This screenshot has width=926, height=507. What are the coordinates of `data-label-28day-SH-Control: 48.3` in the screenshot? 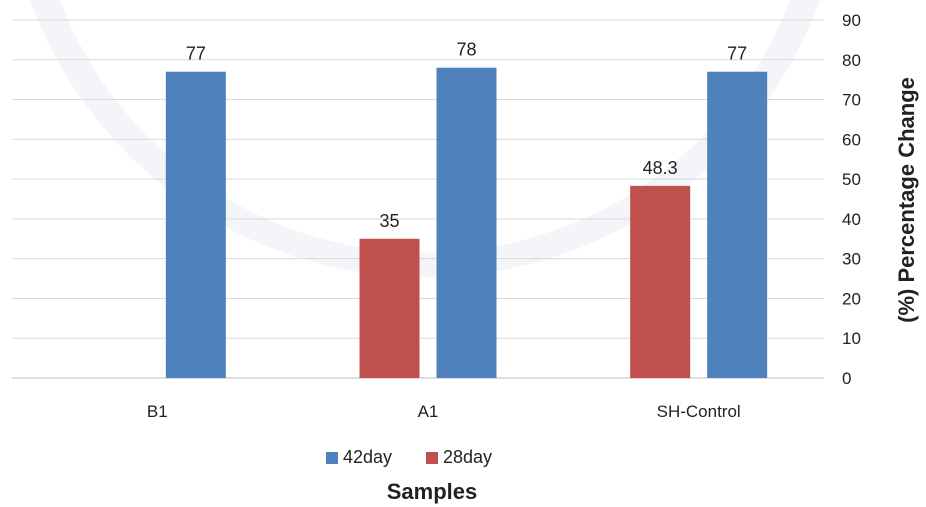 It's located at (660, 168).